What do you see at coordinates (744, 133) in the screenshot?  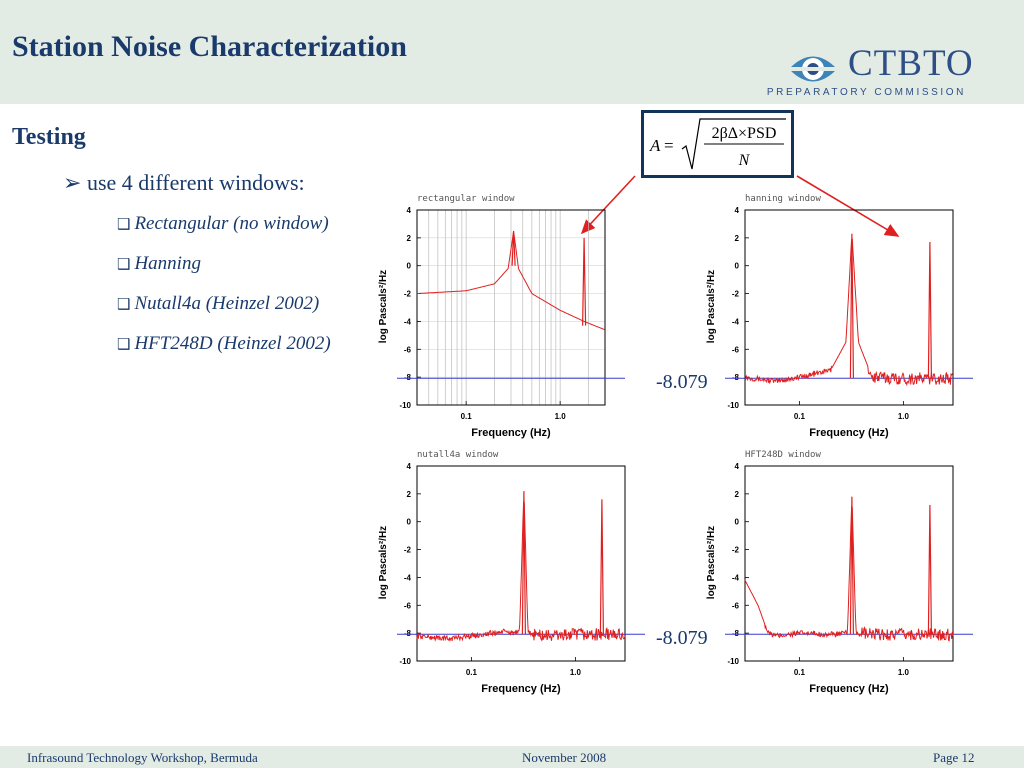 I see `formula-numerator: 2βΔ×PSD` at bounding box center [744, 133].